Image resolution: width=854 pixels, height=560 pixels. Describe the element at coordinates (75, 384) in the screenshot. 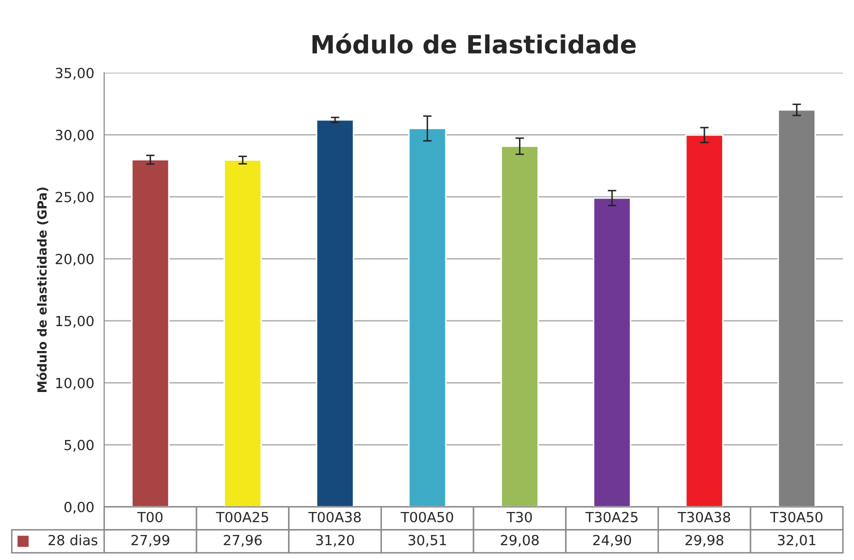

I see `y-tick-label: 10,00` at that location.